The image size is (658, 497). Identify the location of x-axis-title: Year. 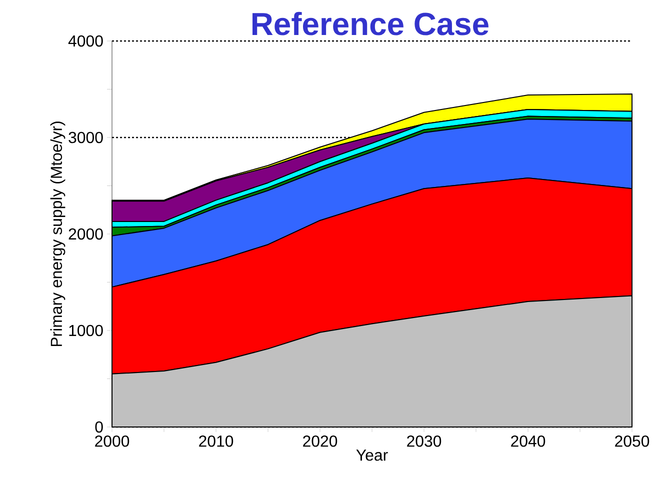
(372, 455).